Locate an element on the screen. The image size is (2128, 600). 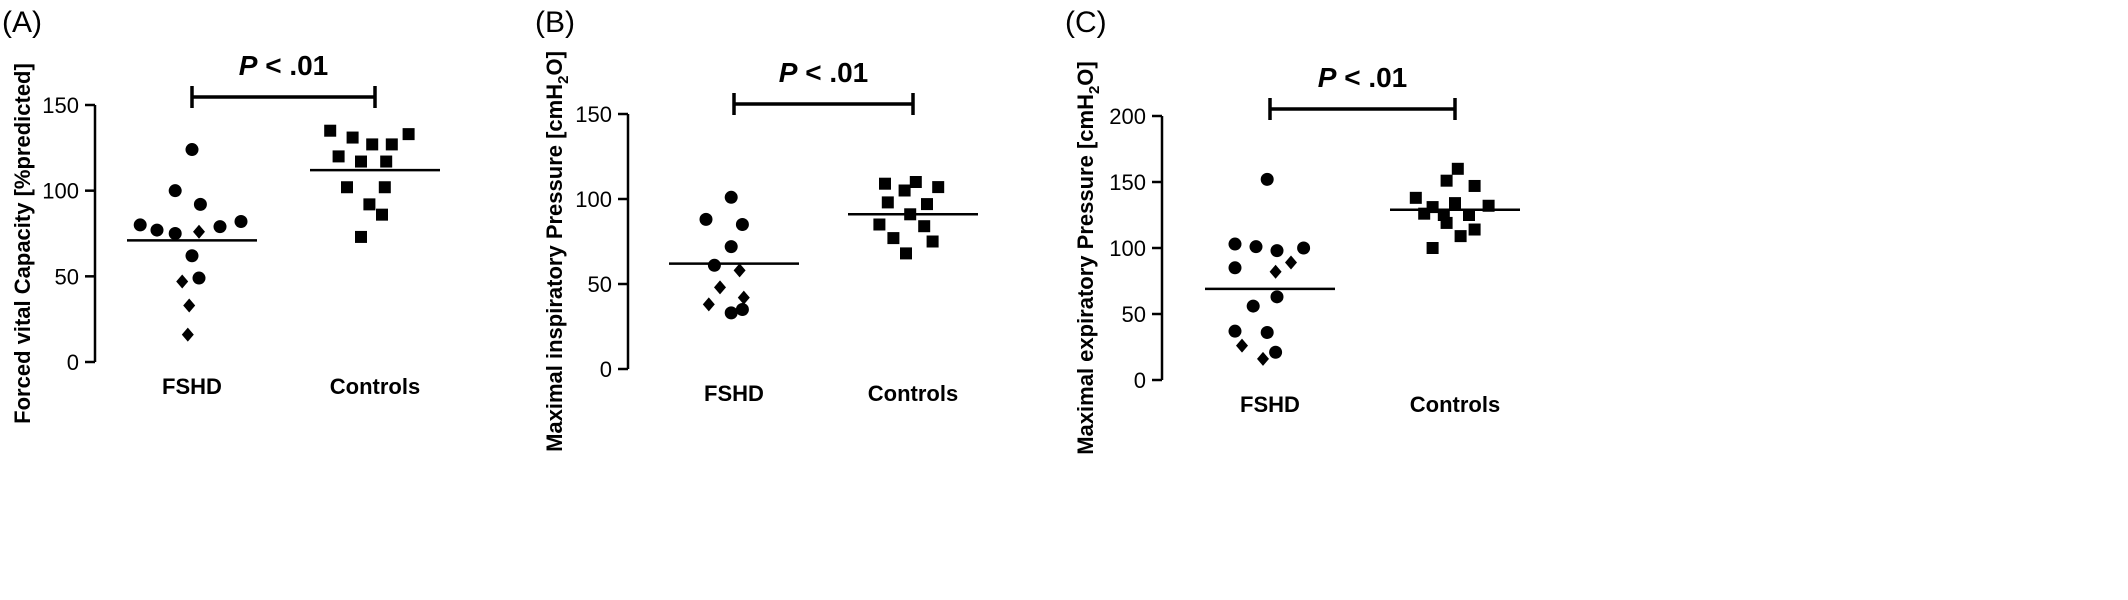
y-axis-label: Forced vital Capacity [%predicted] is located at coordinates (22, 243).